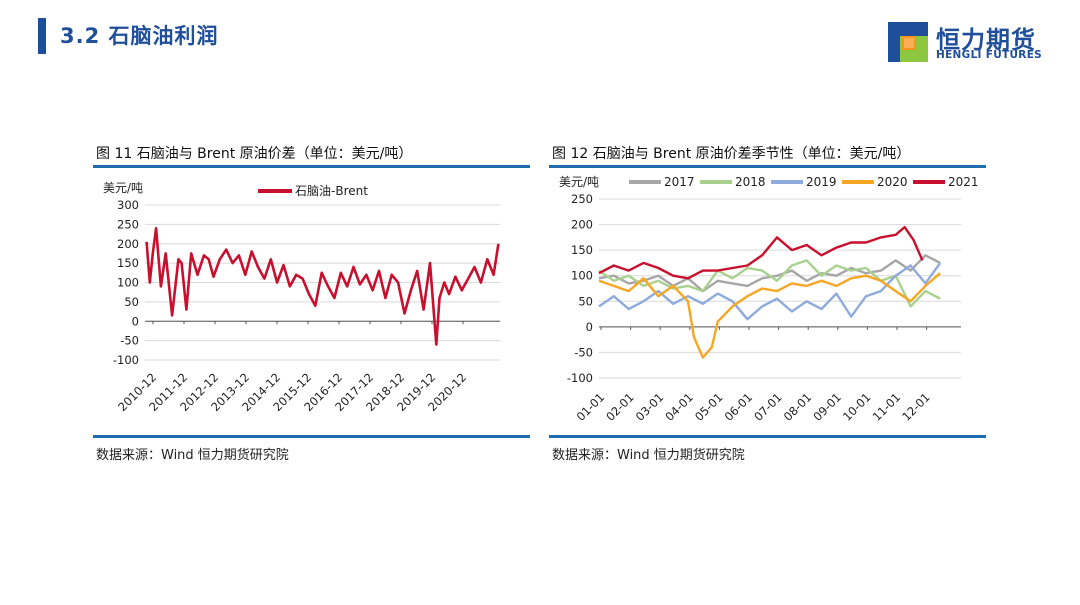 The image size is (1080, 605). Describe the element at coordinates (648, 455) in the screenshot. I see `figure-12-source: 数据来源：Wind 恒力期货研究院` at that location.